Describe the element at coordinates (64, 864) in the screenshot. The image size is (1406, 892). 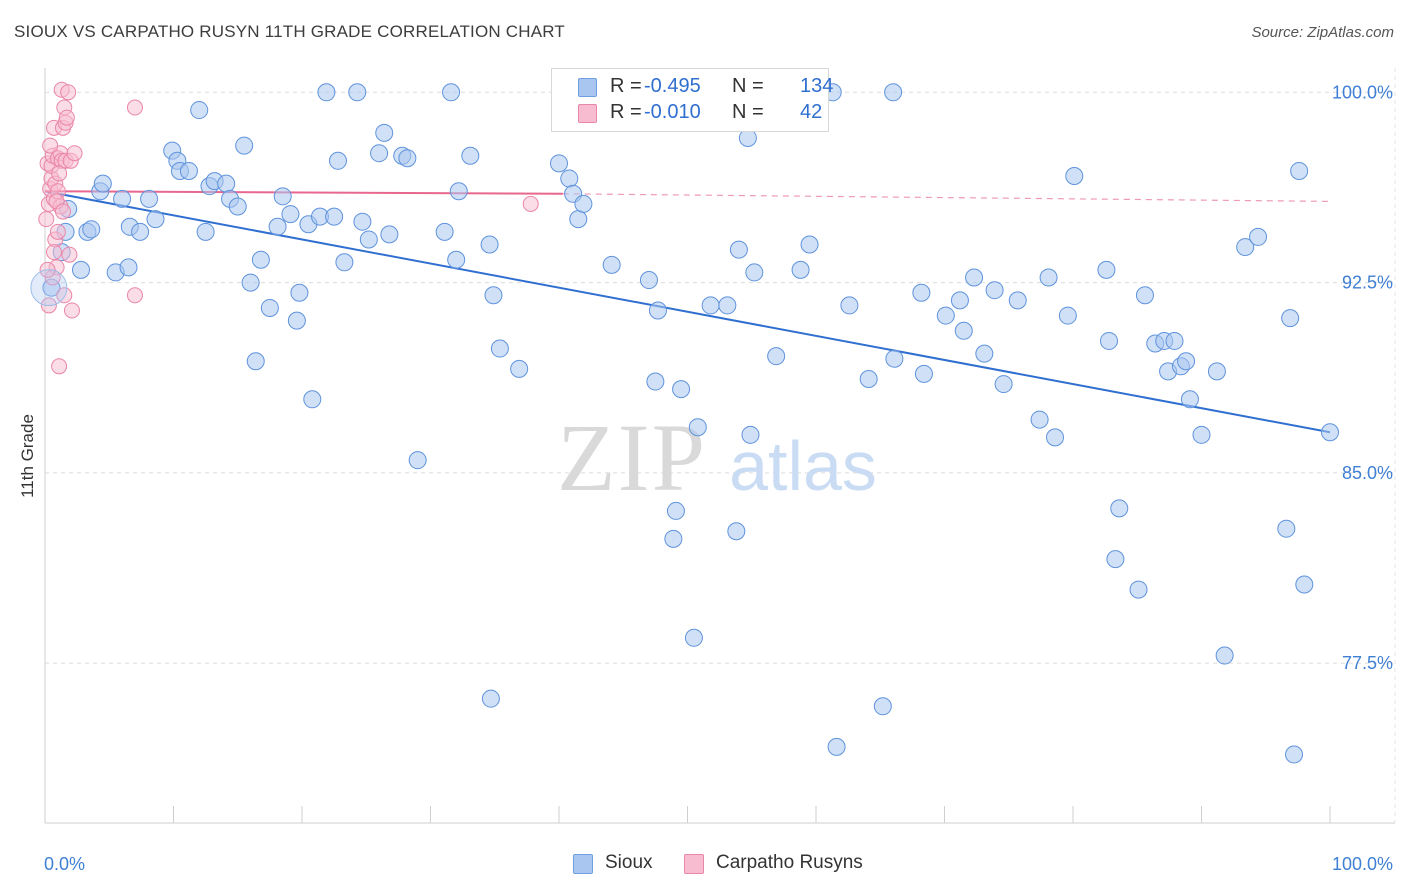
I see `x-tick-label: 0.0%` at that location.